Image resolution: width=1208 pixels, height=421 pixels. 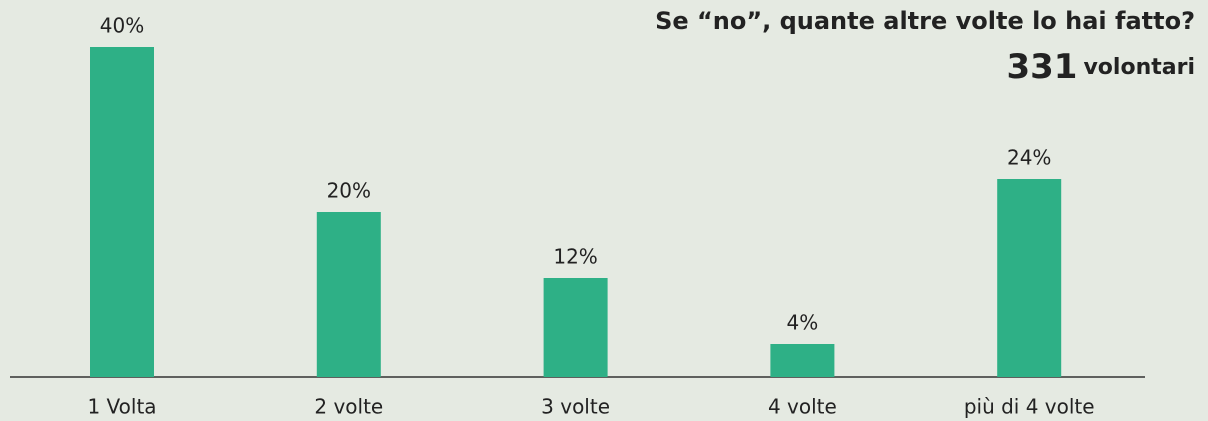 I want to click on sample: 331 volontari, so click(x=1100, y=67).